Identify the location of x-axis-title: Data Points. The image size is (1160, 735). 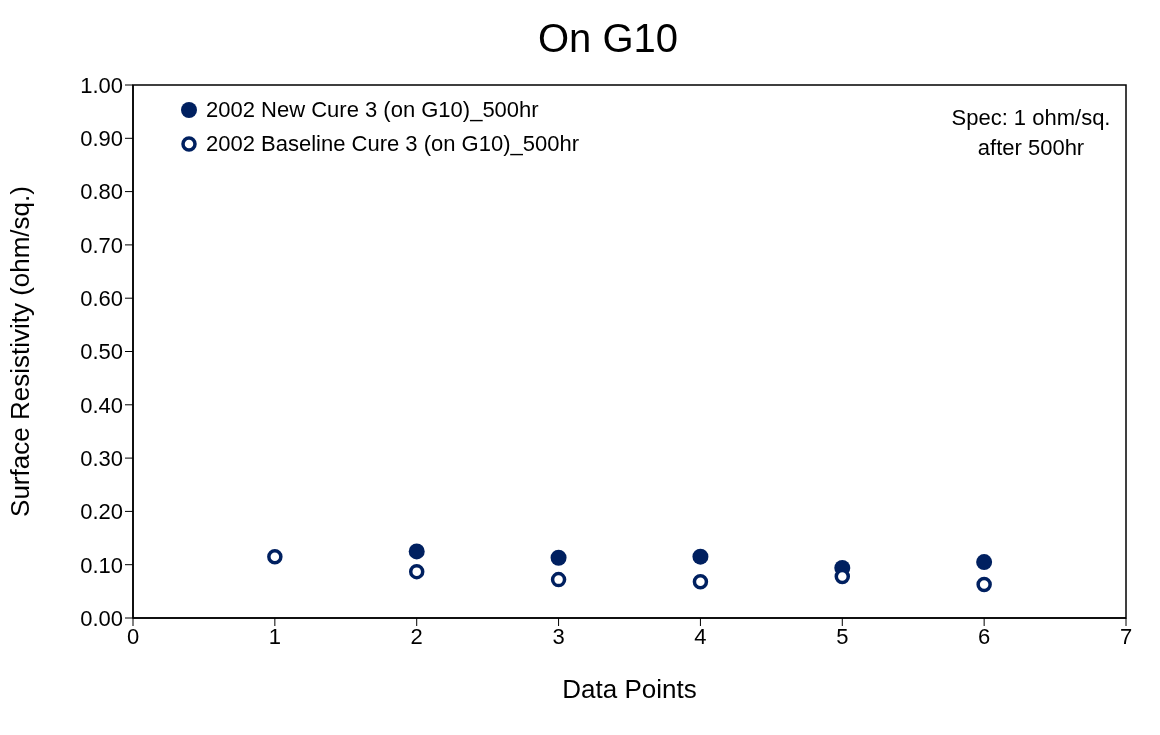
(629, 689).